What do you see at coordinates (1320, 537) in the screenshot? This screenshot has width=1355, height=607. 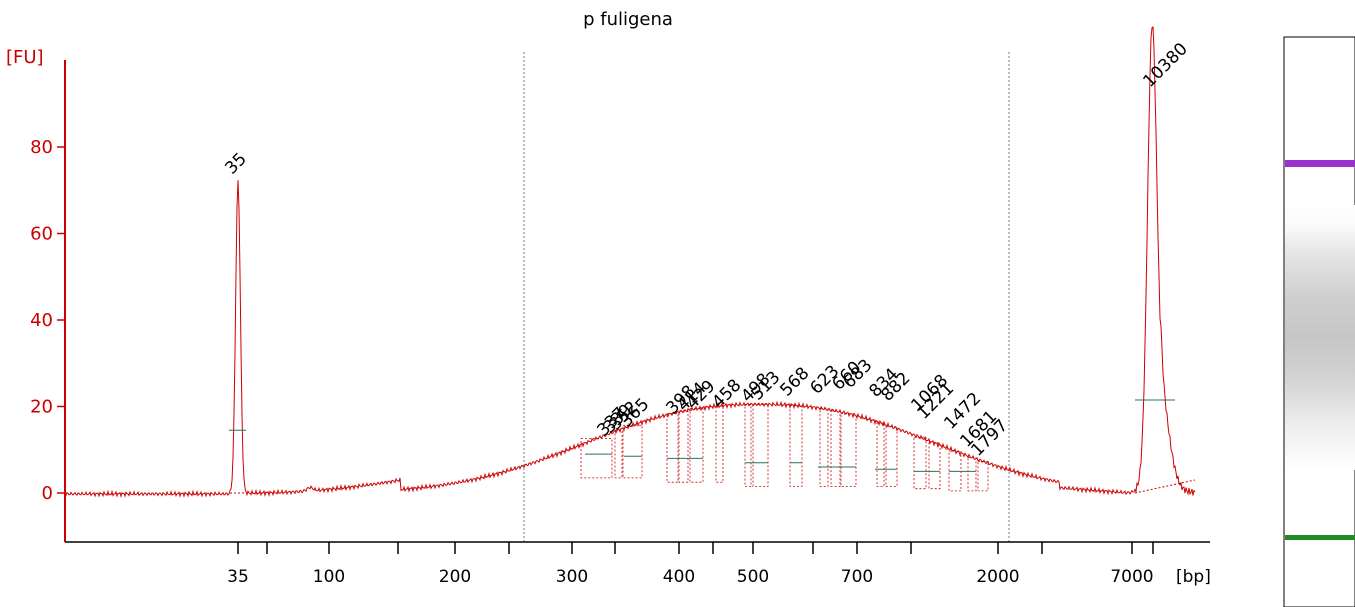 I see `gel-lower-marker-band` at bounding box center [1320, 537].